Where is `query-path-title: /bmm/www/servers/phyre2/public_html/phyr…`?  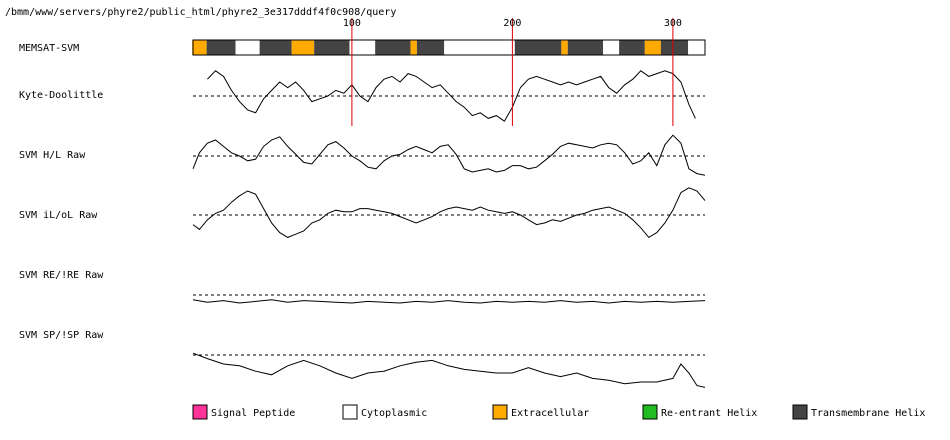
query-path-title: /bmm/www/servers/phyre2/public_html/phyr… is located at coordinates (200, 12).